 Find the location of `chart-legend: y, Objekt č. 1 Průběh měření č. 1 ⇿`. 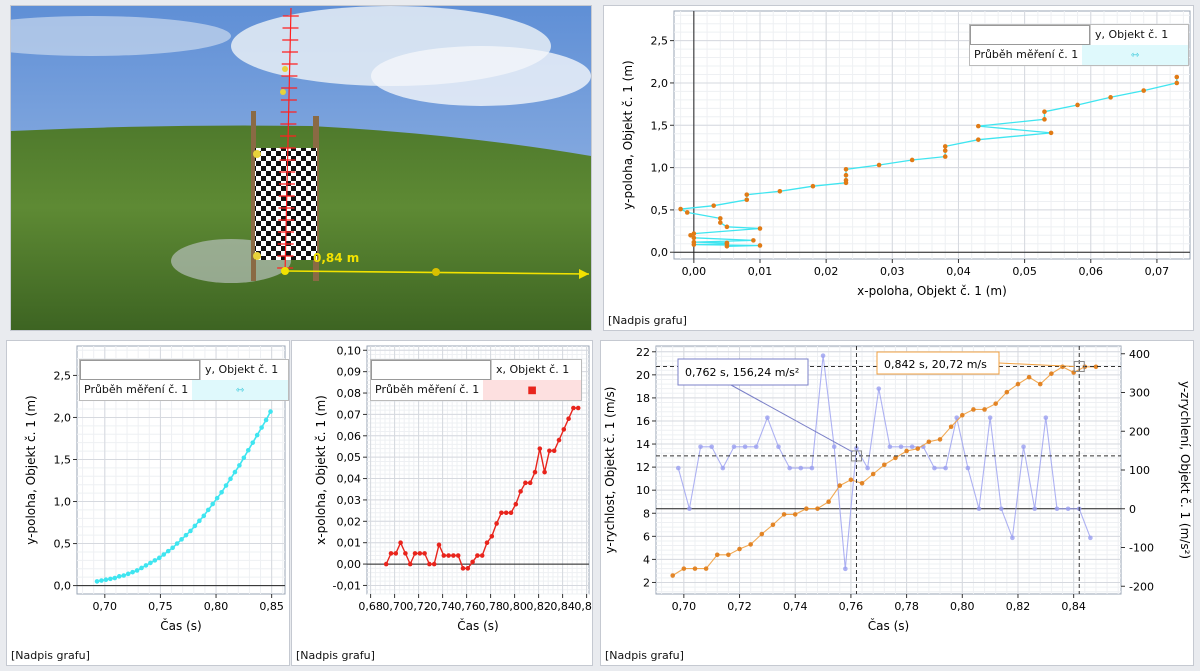

chart-legend: y, Objekt č. 1 Průběh měření č. 1 ⇿ is located at coordinates (184, 380).